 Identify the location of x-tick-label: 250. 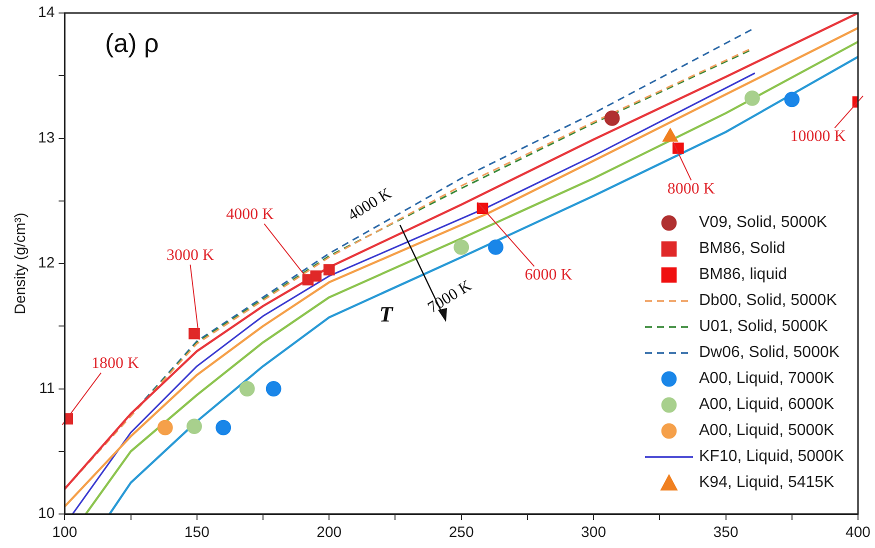
(461, 533).